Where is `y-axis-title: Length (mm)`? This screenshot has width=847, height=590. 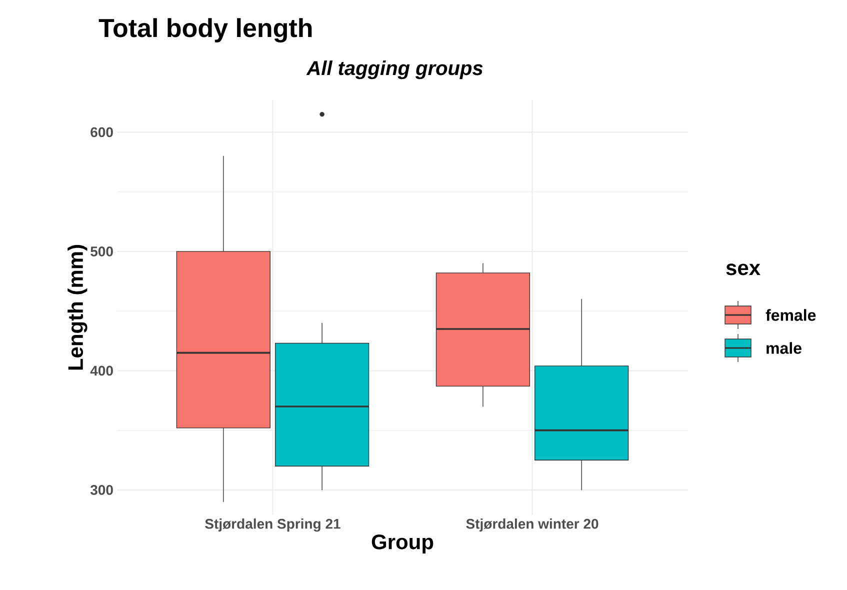
y-axis-title: Length (mm) is located at coordinates (78, 307).